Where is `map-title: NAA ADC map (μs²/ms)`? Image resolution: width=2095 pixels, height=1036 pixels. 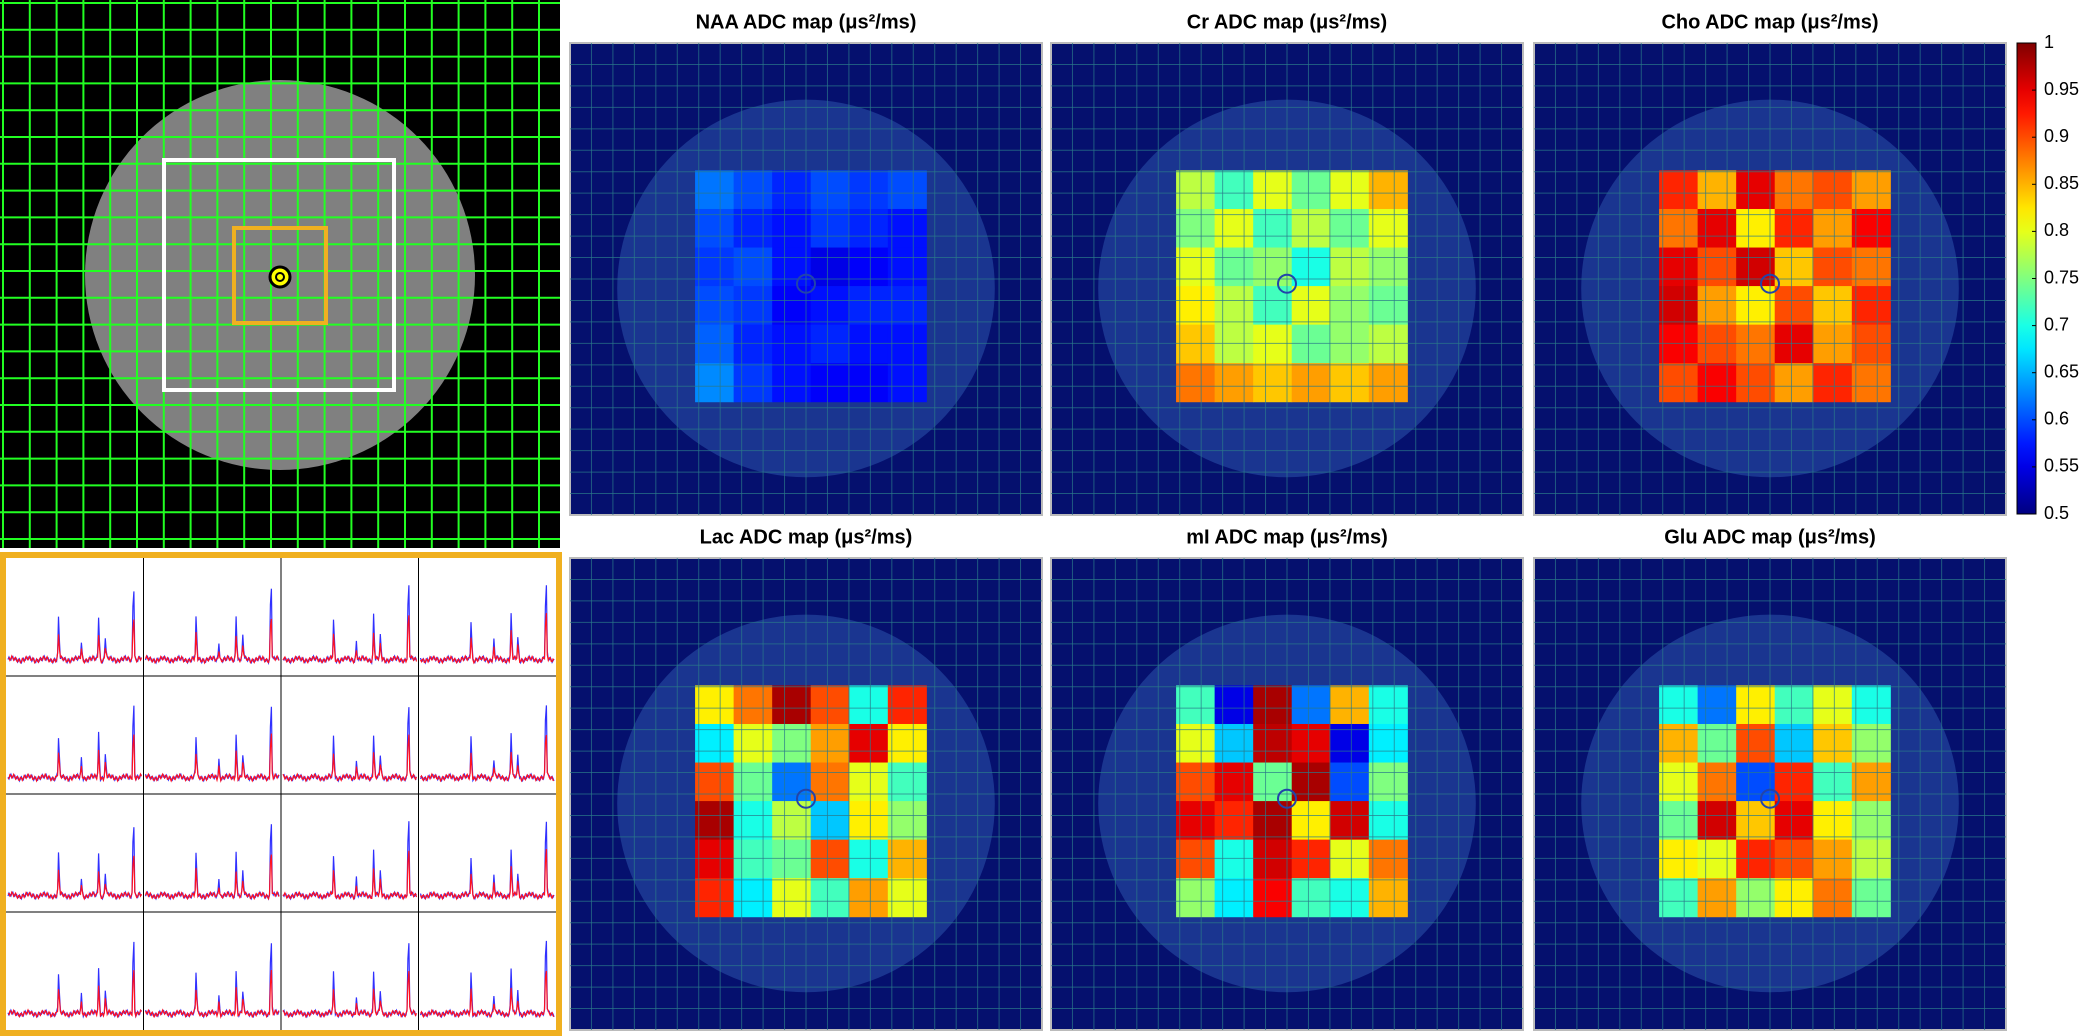
map-title: NAA ADC map (μs²/ms) is located at coordinates (806, 22).